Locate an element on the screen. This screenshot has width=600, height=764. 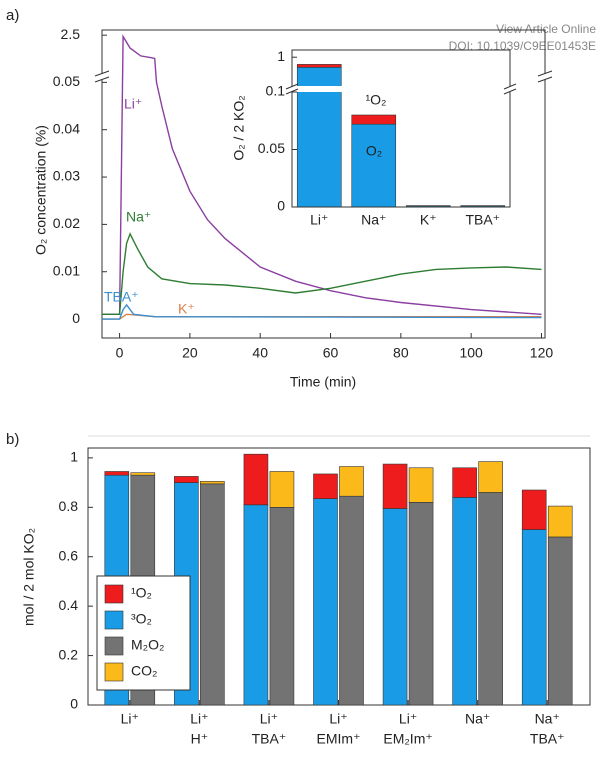
x-tick-label: EM₂Im⁺ is located at coordinates (407, 739).